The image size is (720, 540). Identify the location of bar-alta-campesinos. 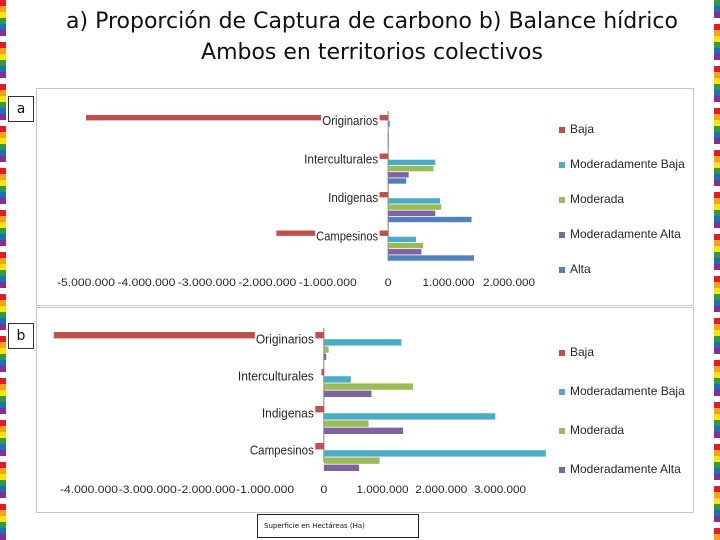
(431, 258).